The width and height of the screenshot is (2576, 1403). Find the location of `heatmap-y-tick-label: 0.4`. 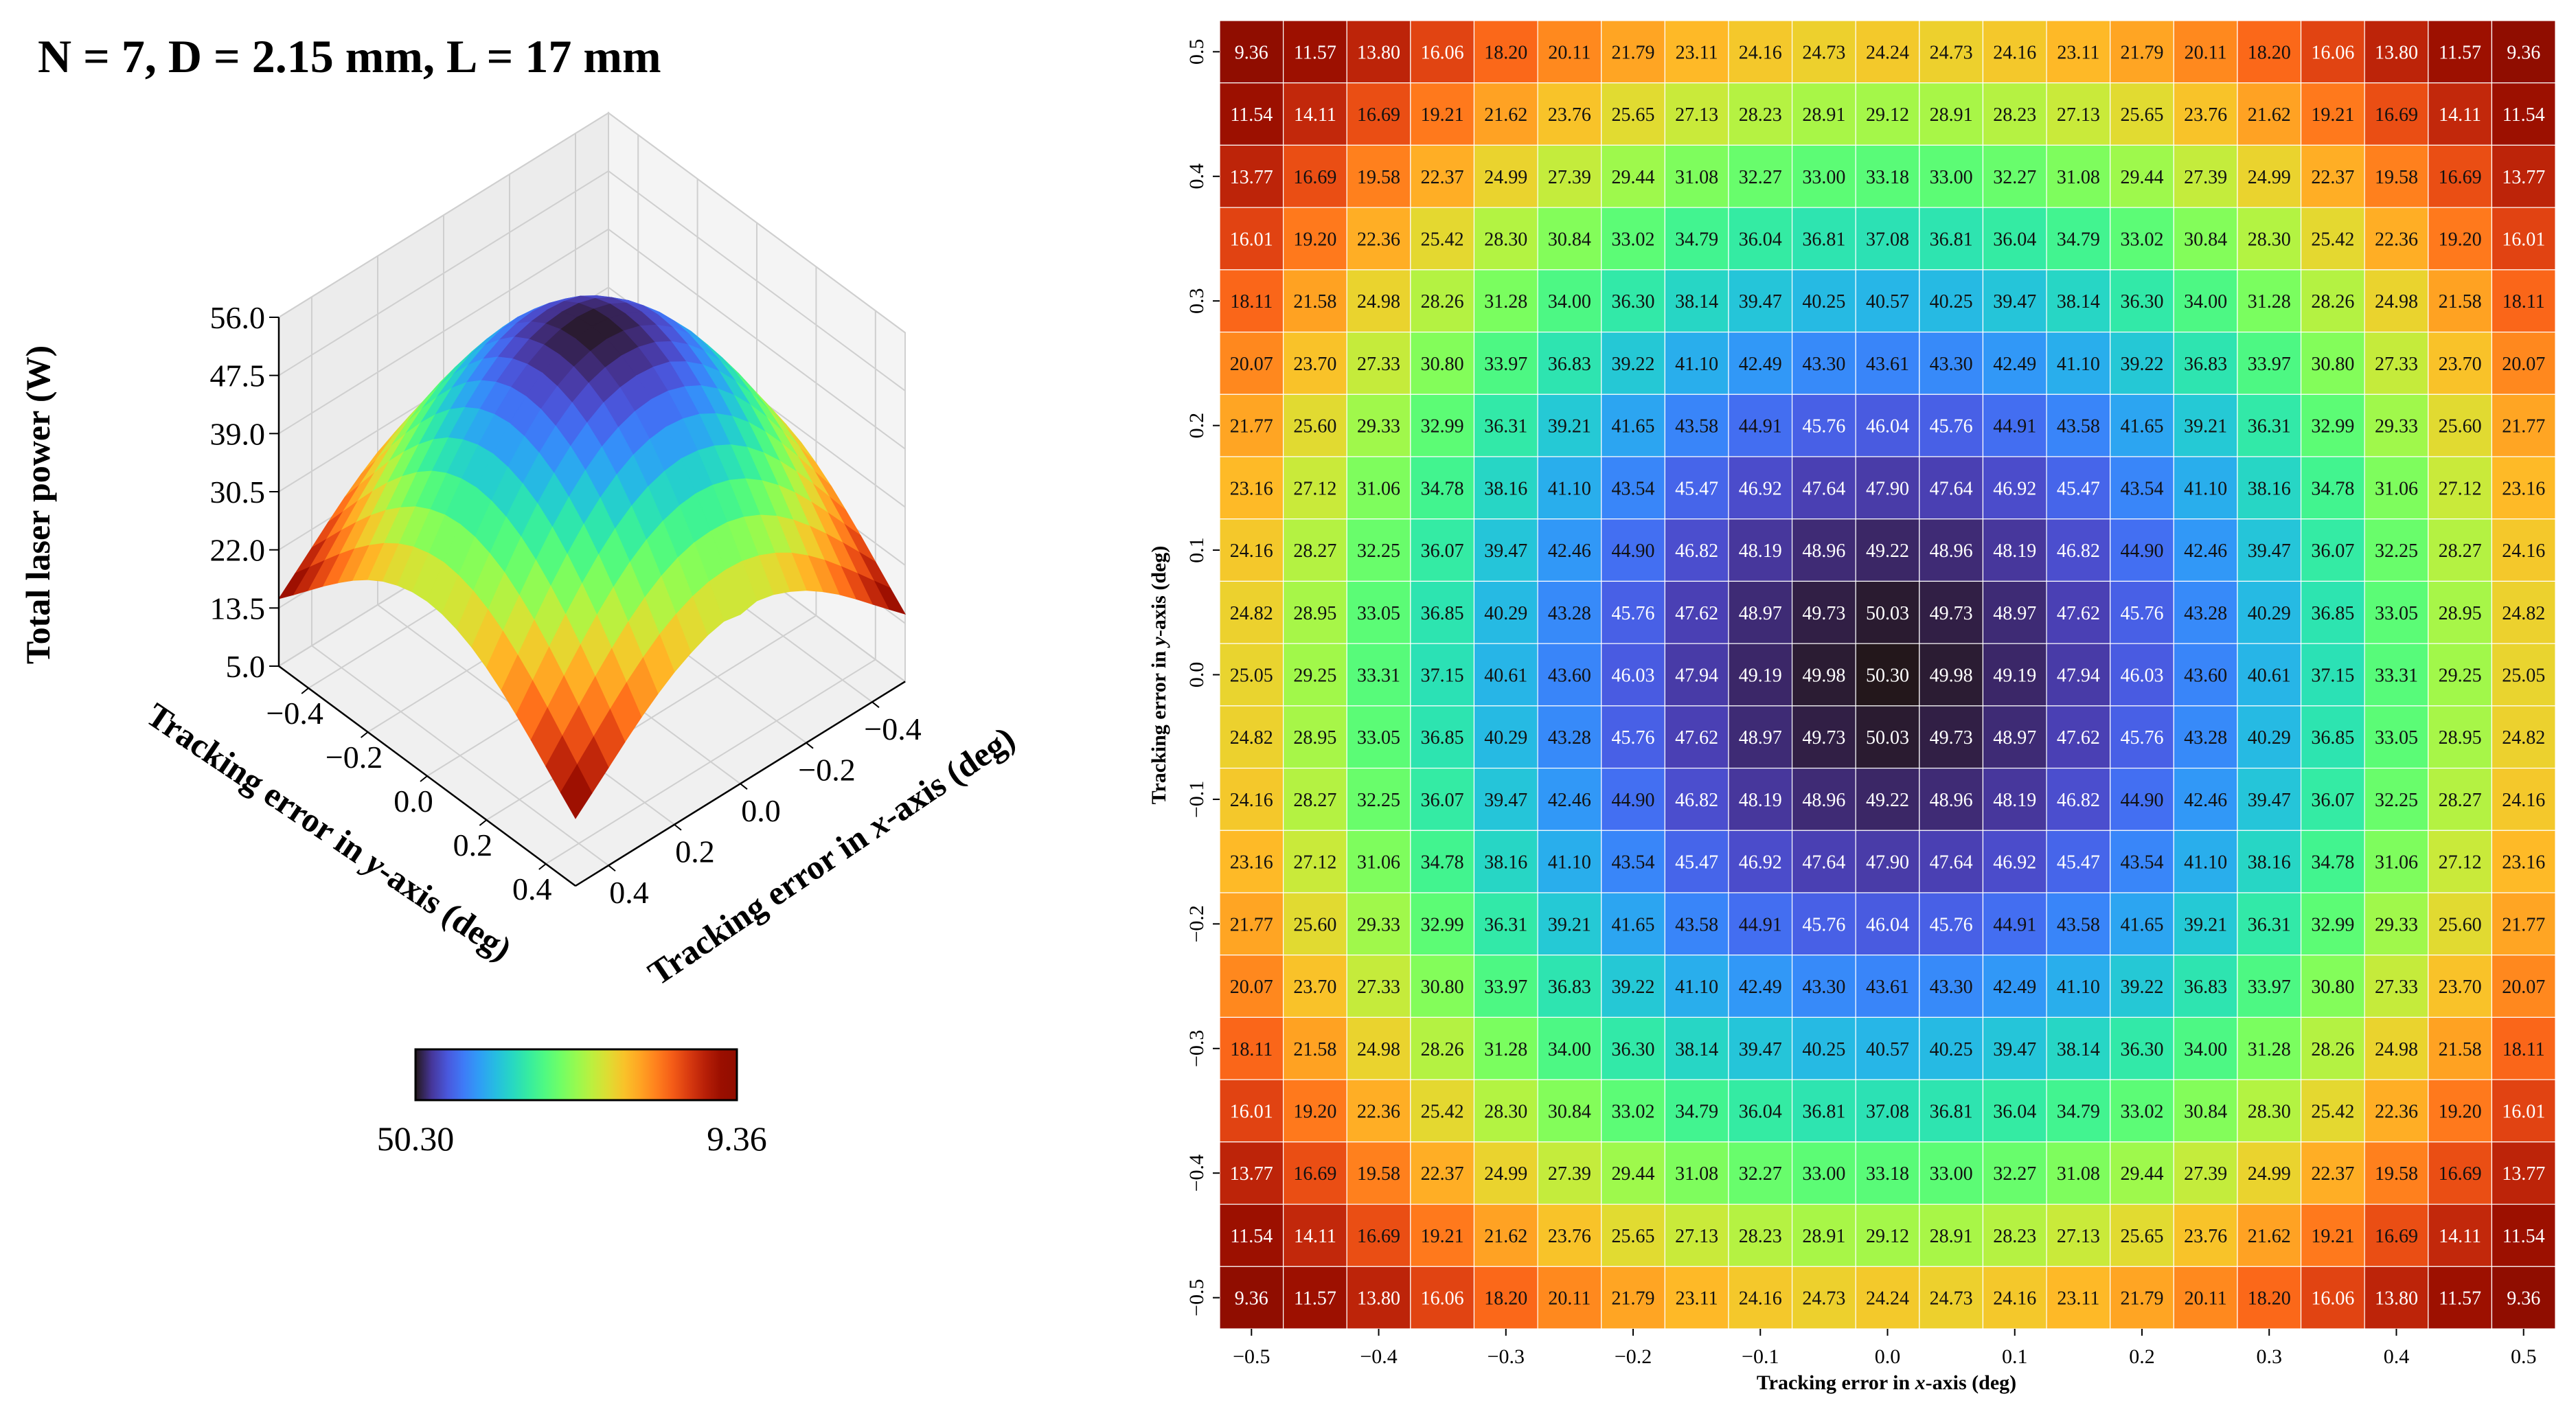

heatmap-y-tick-label: 0.4 is located at coordinates (1196, 176).